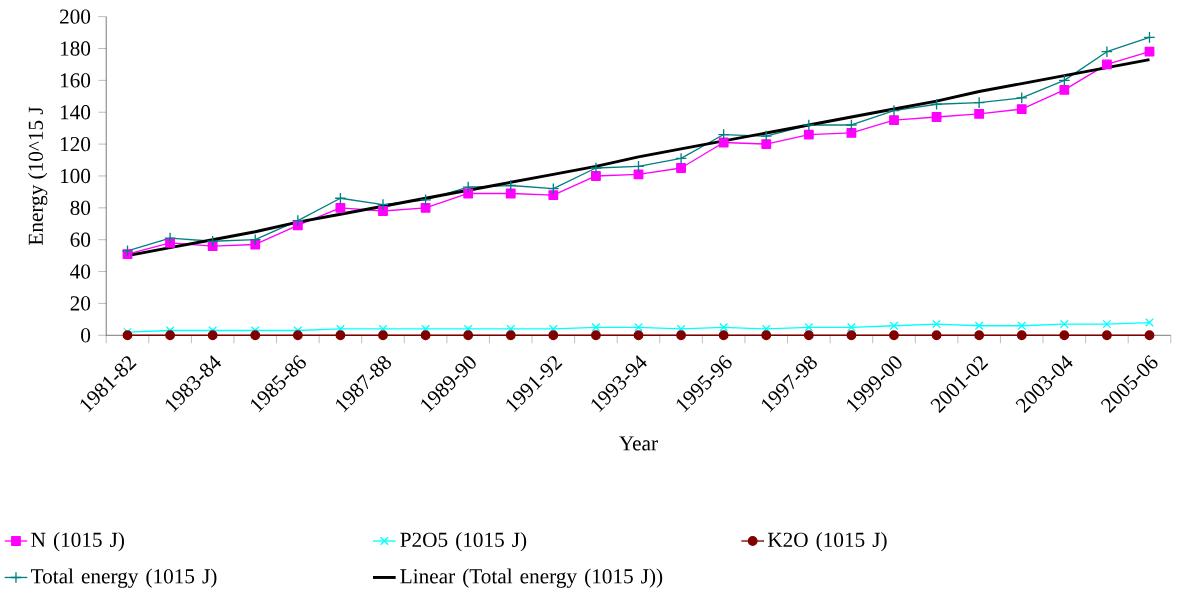 Image resolution: width=1204 pixels, height=608 pixels. What do you see at coordinates (75, 80) in the screenshot?
I see `y-tick-label: 160` at bounding box center [75, 80].